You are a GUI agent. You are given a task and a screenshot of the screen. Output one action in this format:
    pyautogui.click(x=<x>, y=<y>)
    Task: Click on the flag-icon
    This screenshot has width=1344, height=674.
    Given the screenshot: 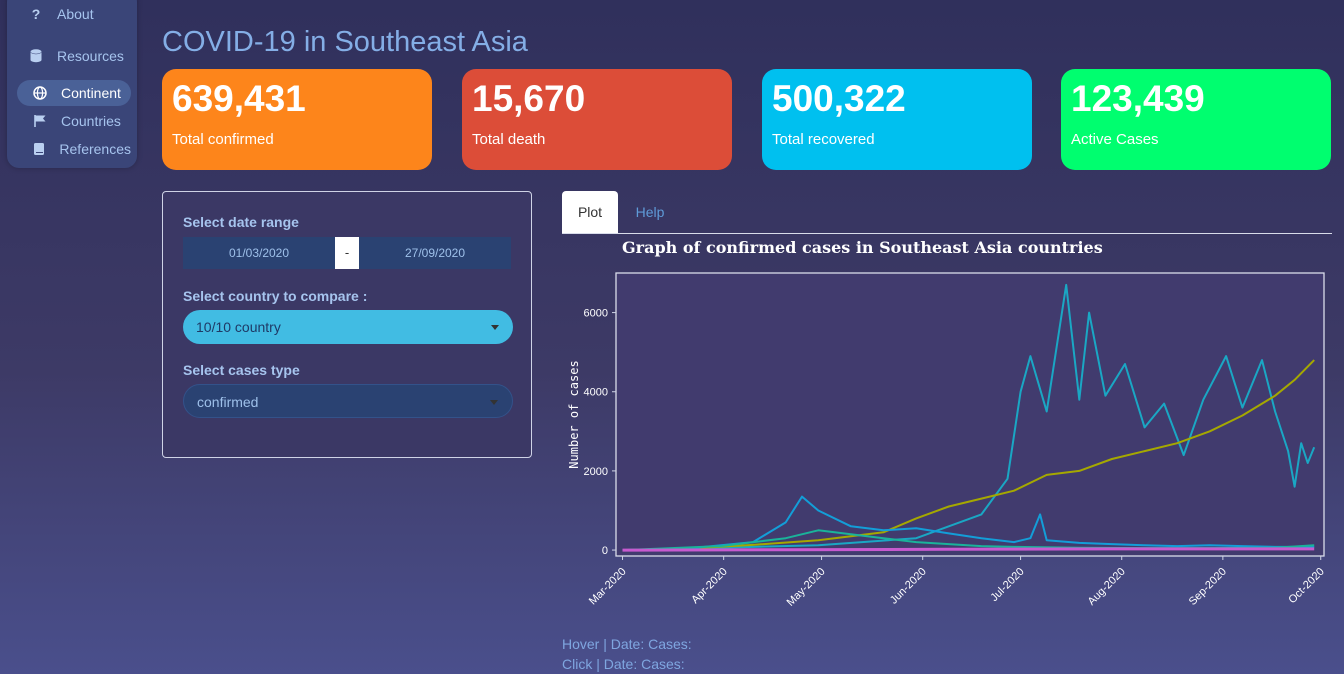 What is the action you would take?
    pyautogui.click(x=40, y=121)
    